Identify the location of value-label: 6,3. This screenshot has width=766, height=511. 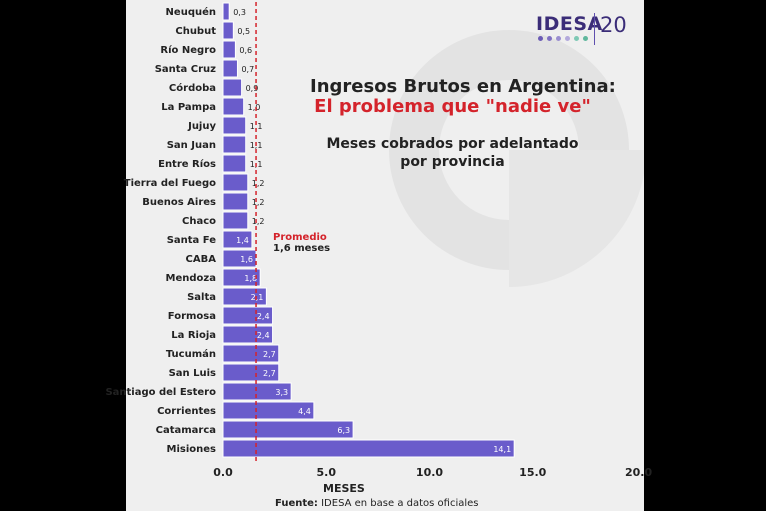
(343, 430).